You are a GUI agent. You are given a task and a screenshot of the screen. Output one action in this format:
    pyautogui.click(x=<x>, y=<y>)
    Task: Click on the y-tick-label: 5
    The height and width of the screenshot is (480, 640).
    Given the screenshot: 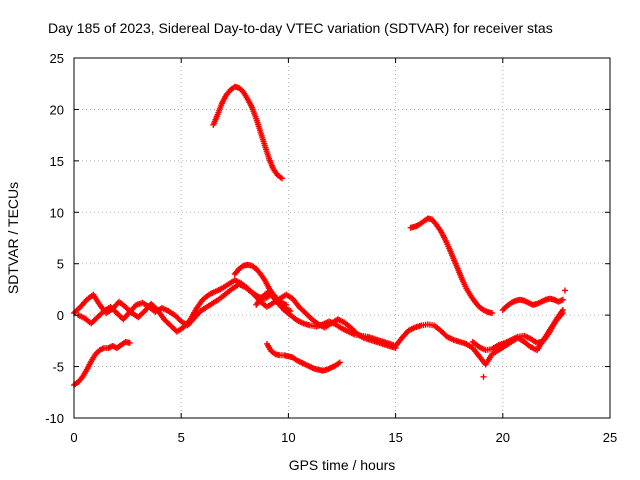 What is the action you would take?
    pyautogui.click(x=60, y=264)
    